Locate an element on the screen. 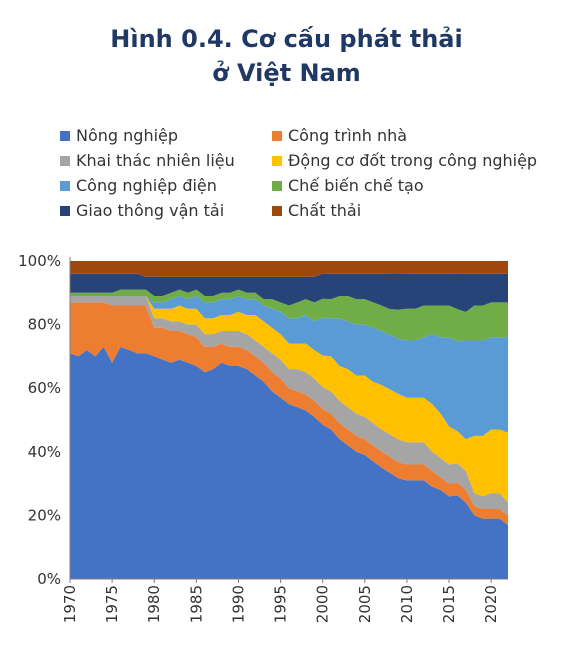 This screenshot has height=667, width=573. legend-item-cong-nghiep-dien: Công nghiệp điện is located at coordinates (138, 185).